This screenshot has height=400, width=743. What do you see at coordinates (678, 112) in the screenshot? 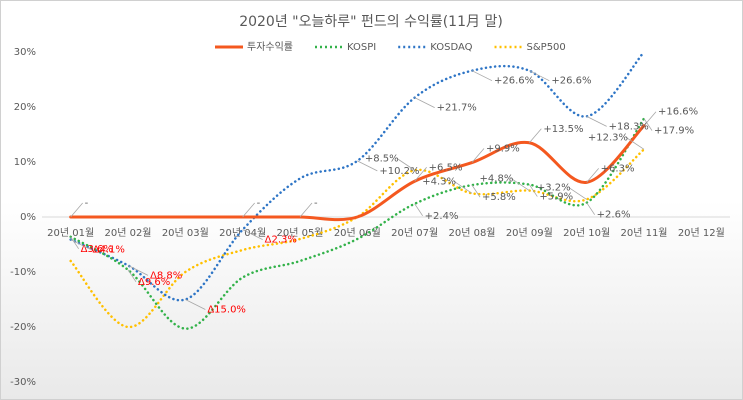
I see `data-label: +16.6%` at bounding box center [678, 112].